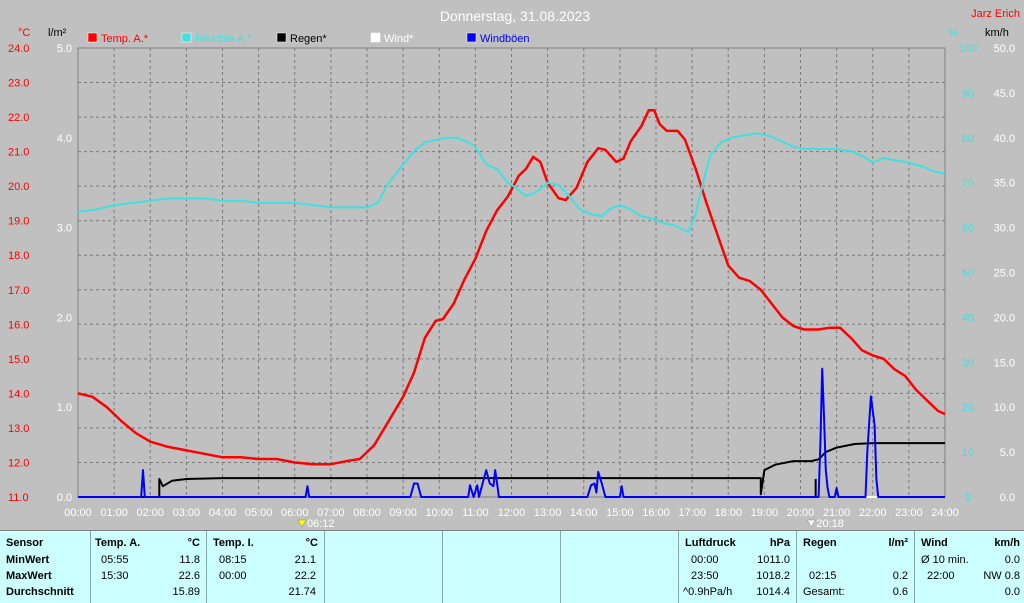 The image size is (1024, 603). Describe the element at coordinates (779, 543) in the screenshot. I see `pressure-unit: hPa` at that location.